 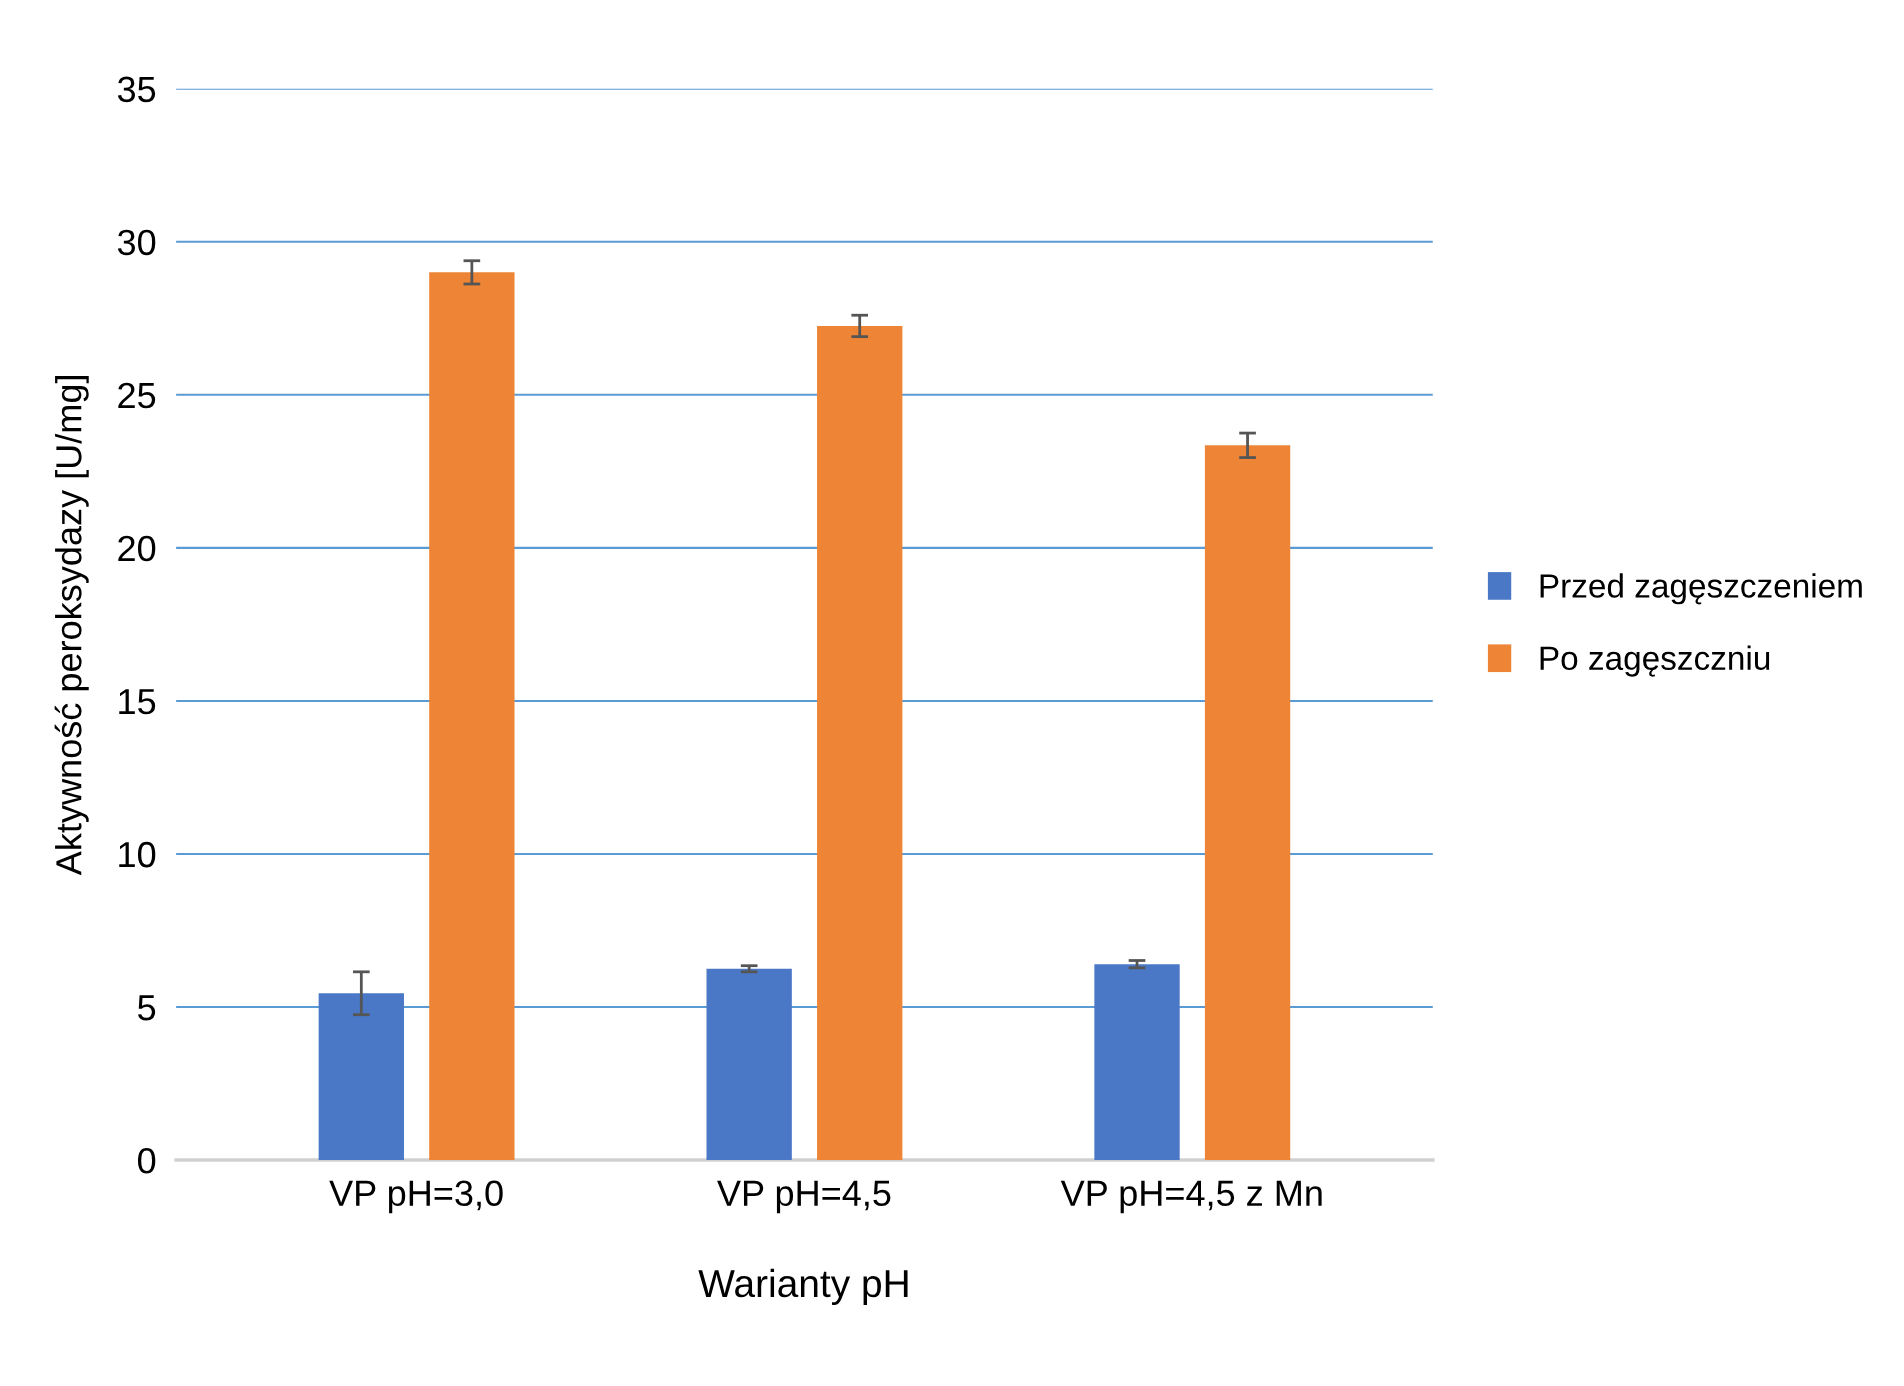 What do you see at coordinates (136, 89) in the screenshot?
I see `y-tick-label: 35` at bounding box center [136, 89].